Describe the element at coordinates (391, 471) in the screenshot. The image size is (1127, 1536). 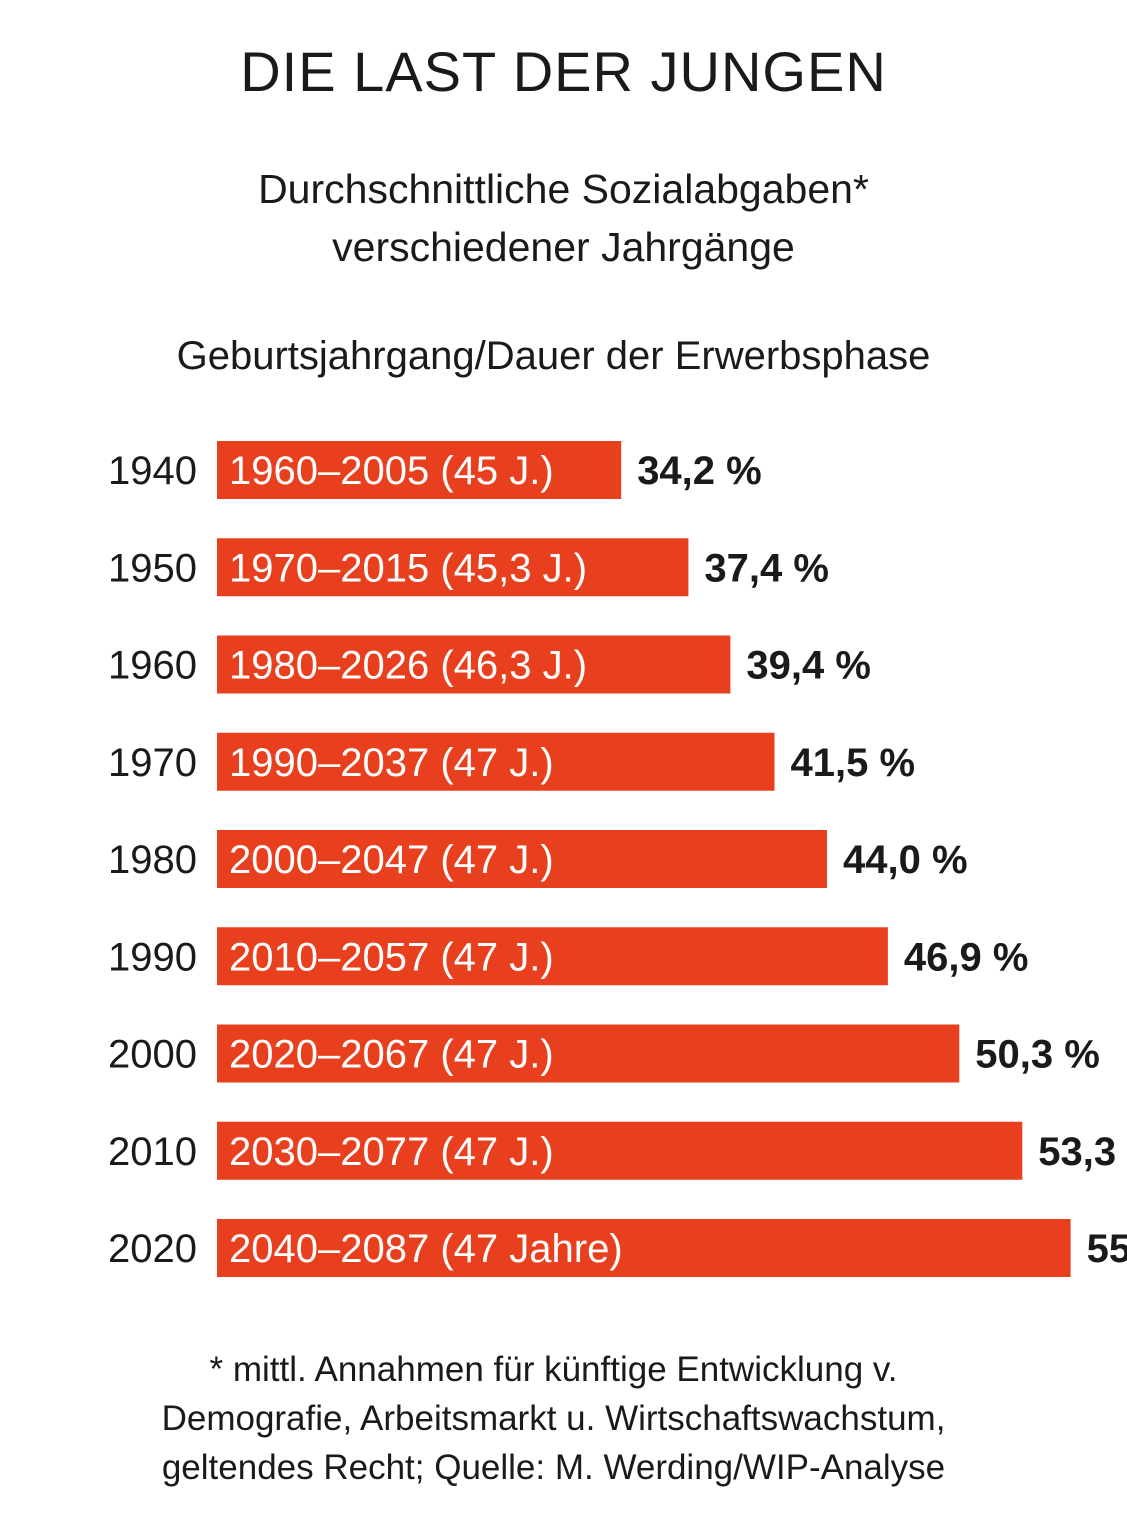
I see `bar-period-label: 1960–2005 (45 J.)` at that location.